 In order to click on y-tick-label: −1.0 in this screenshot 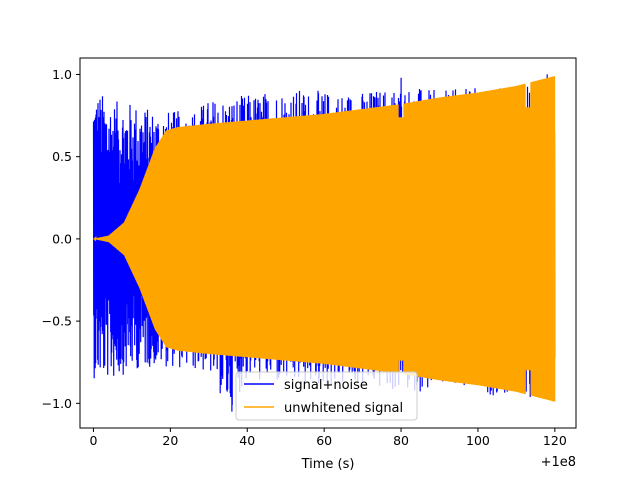, I will do `click(57, 403)`.